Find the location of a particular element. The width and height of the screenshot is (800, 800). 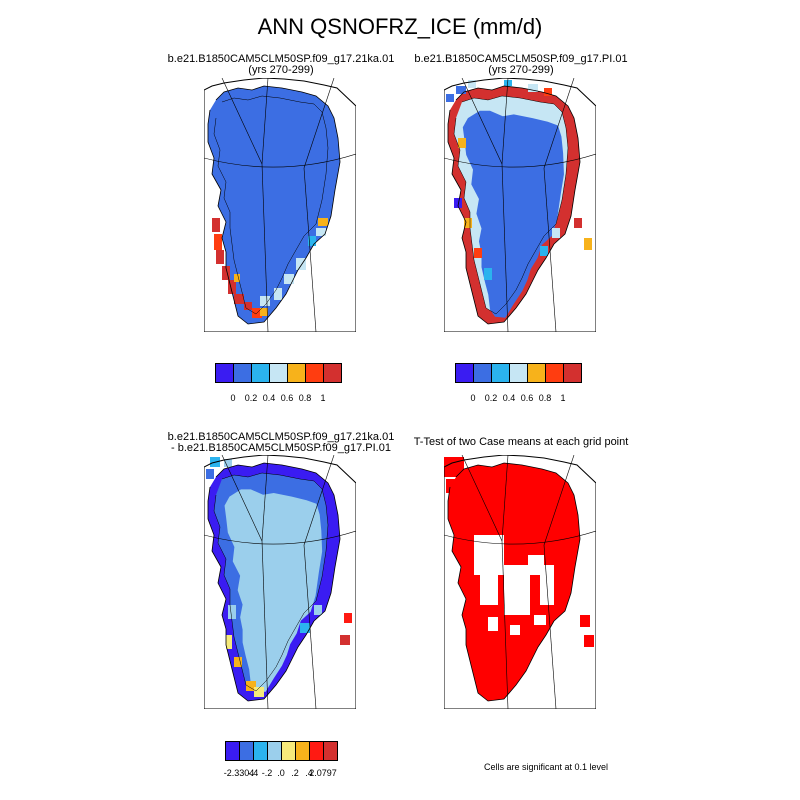

colorbar-tick-label: 0.6 is located at coordinates (287, 398).